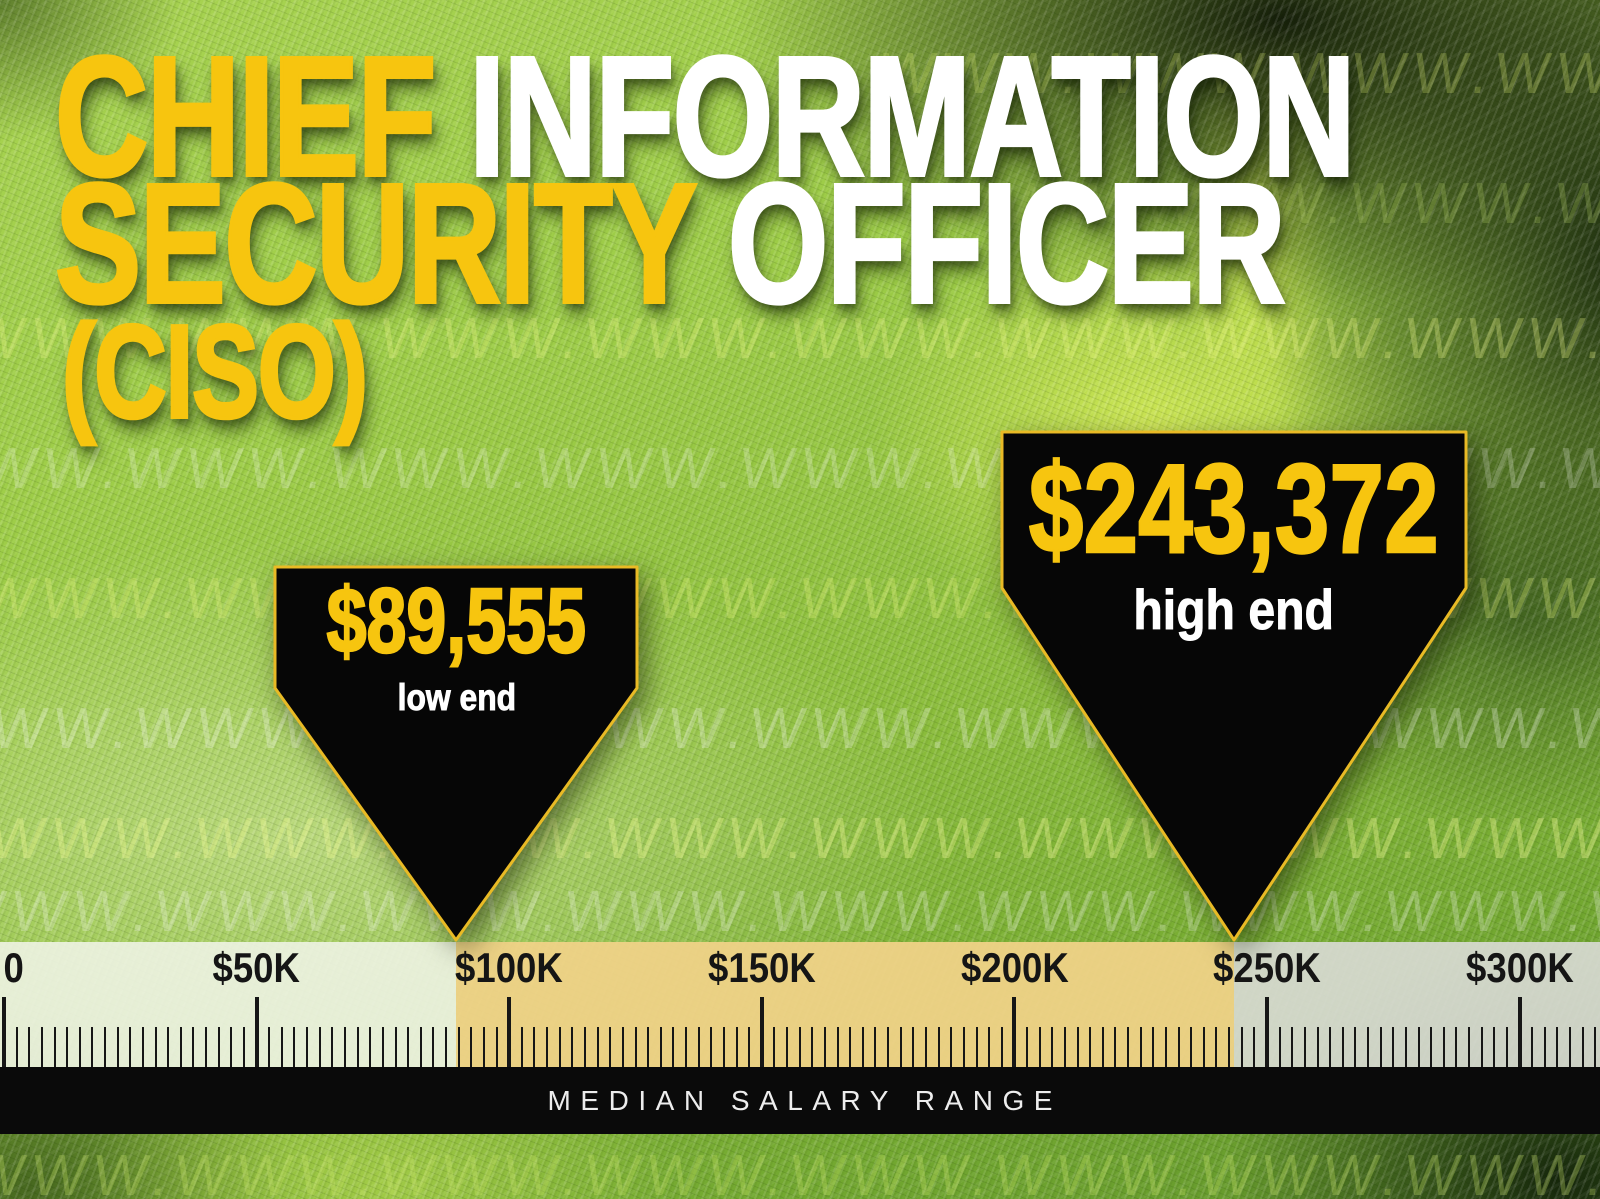  What do you see at coordinates (1233, 686) in the screenshot?
I see `pointer-shape-icon` at bounding box center [1233, 686].